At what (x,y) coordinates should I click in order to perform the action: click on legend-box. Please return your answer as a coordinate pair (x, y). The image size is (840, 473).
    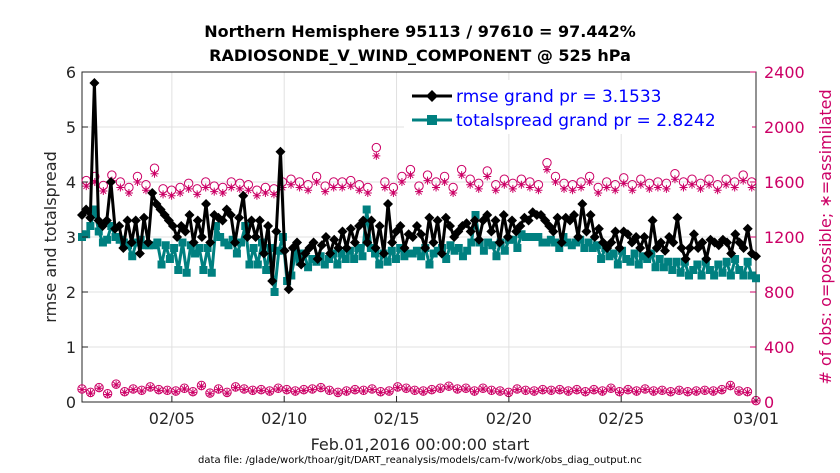
    Looking at the image, I should click on (578, 107).